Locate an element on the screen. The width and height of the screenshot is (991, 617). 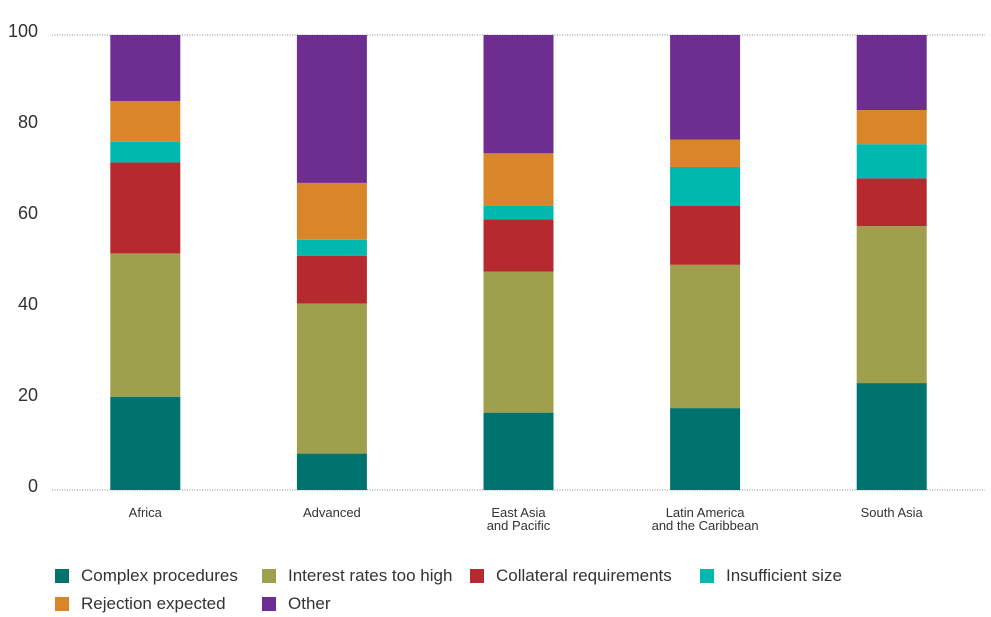
legend-label: Complex procedures is located at coordinates (159, 575).